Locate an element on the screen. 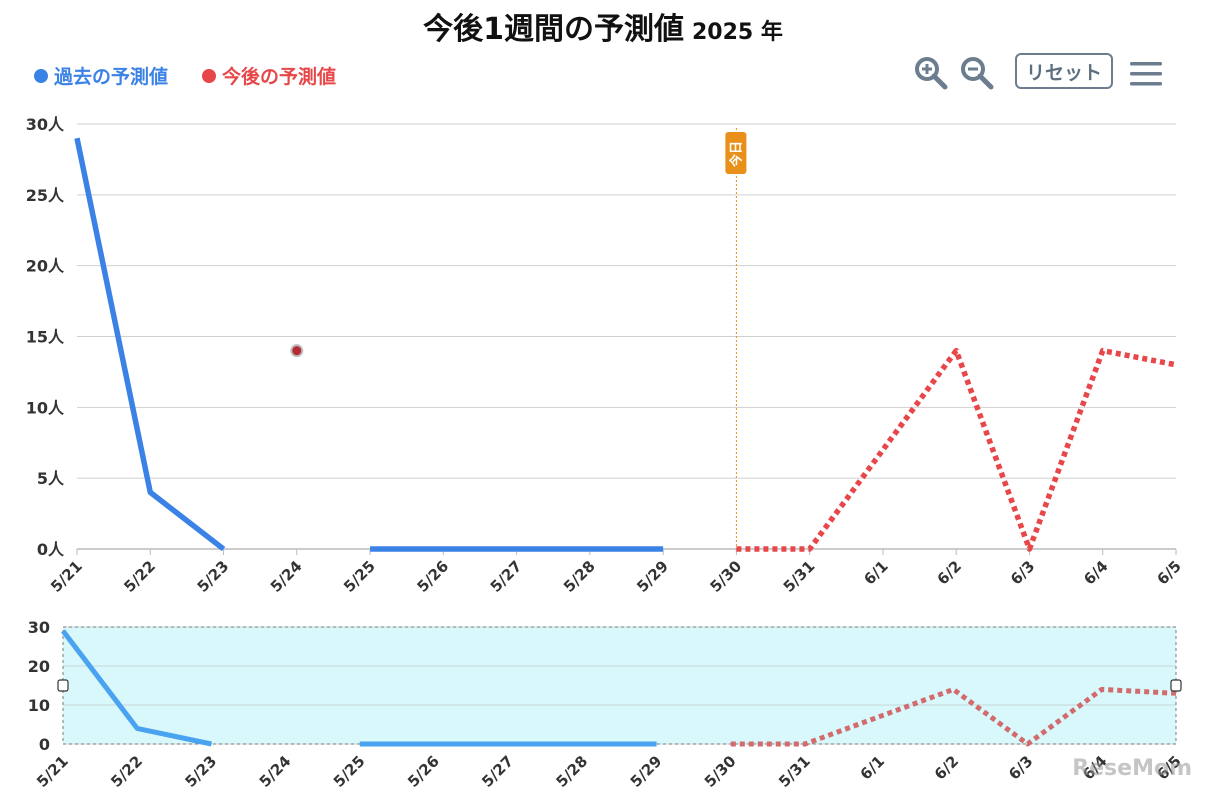 The image size is (1206, 789). navigator-x-tick-group: 5/27 is located at coordinates (497, 770).